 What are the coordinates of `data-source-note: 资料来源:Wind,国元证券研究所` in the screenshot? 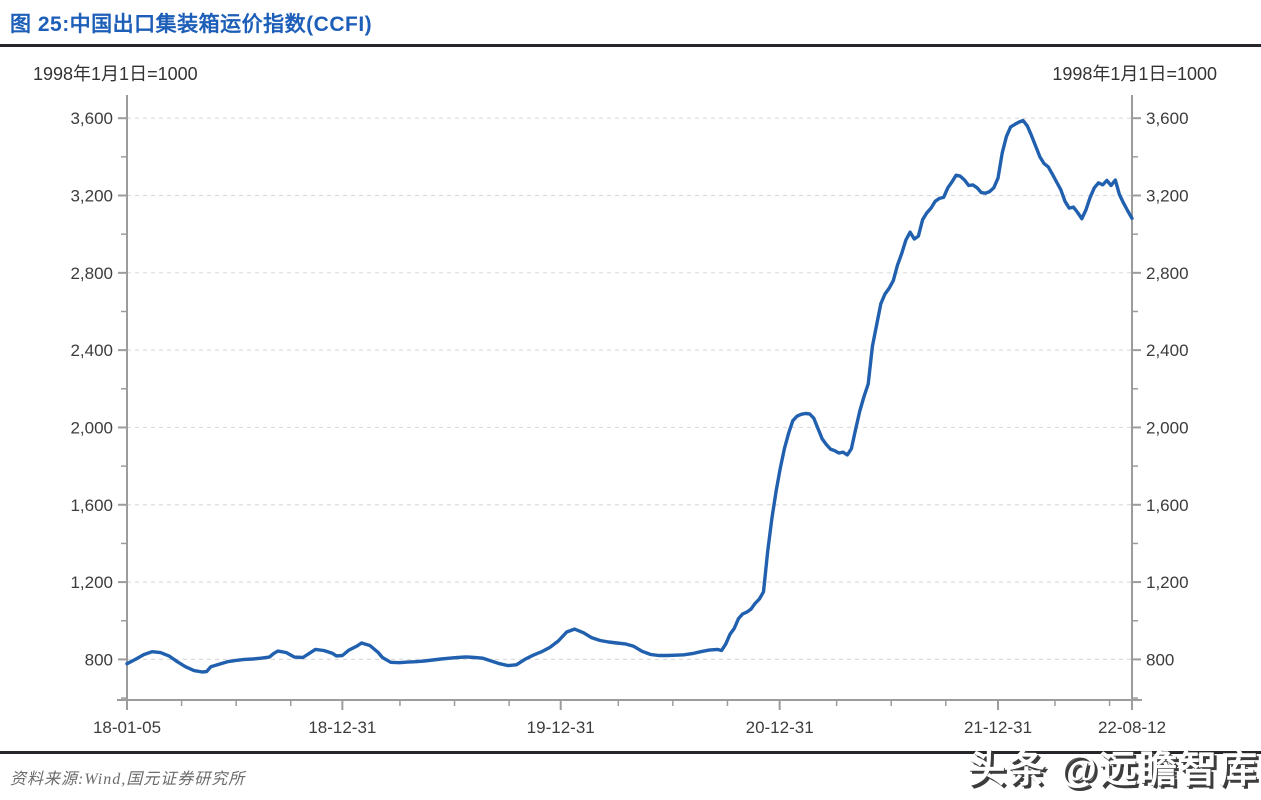 It's located at (128, 779).